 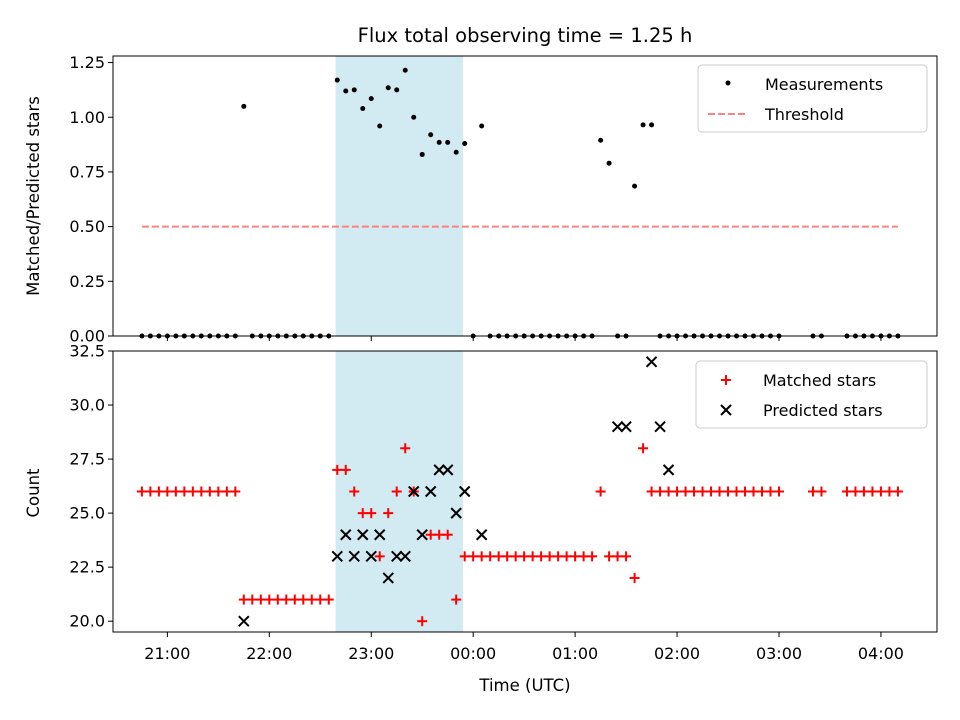 I want to click on x-tick-label: 21:00, so click(x=167, y=653).